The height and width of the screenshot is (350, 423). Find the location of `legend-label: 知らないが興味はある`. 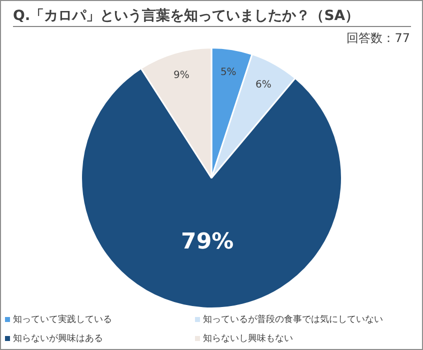

legend-label: 知らないが興味はある is located at coordinates (58, 338).